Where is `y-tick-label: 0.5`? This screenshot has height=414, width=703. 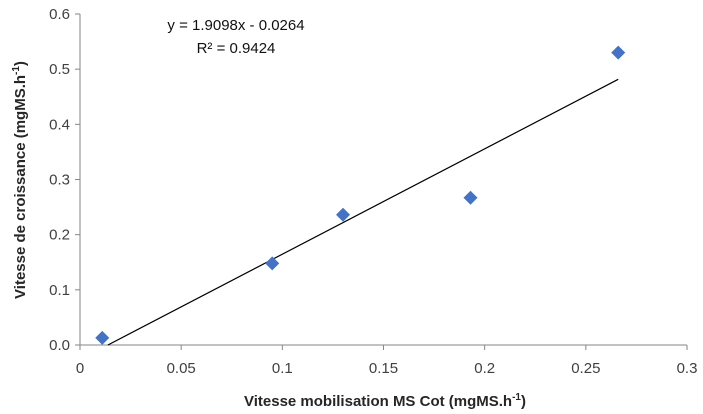
y-tick-label: 0.5 is located at coordinates (59, 69).